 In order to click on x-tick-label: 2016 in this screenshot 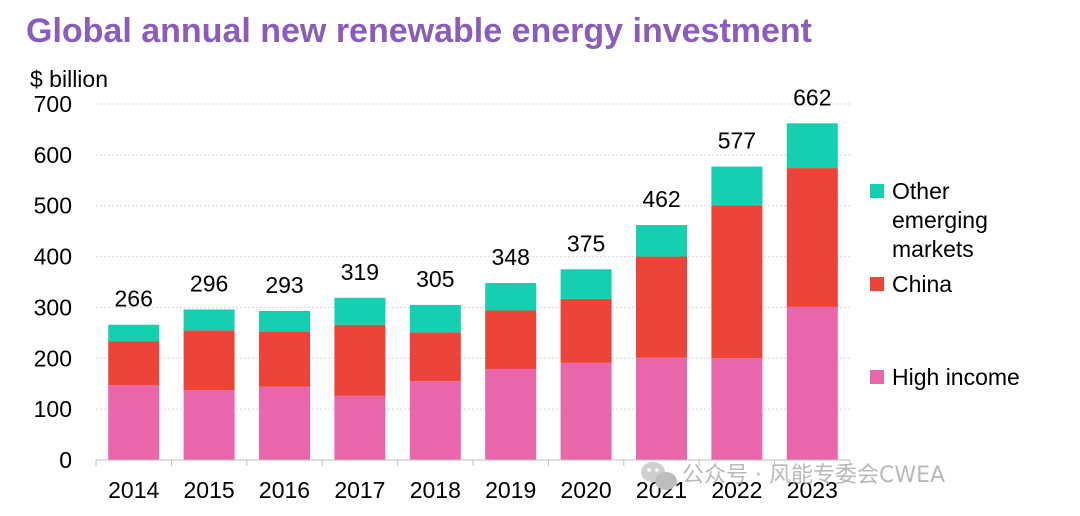, I will do `click(284, 490)`.